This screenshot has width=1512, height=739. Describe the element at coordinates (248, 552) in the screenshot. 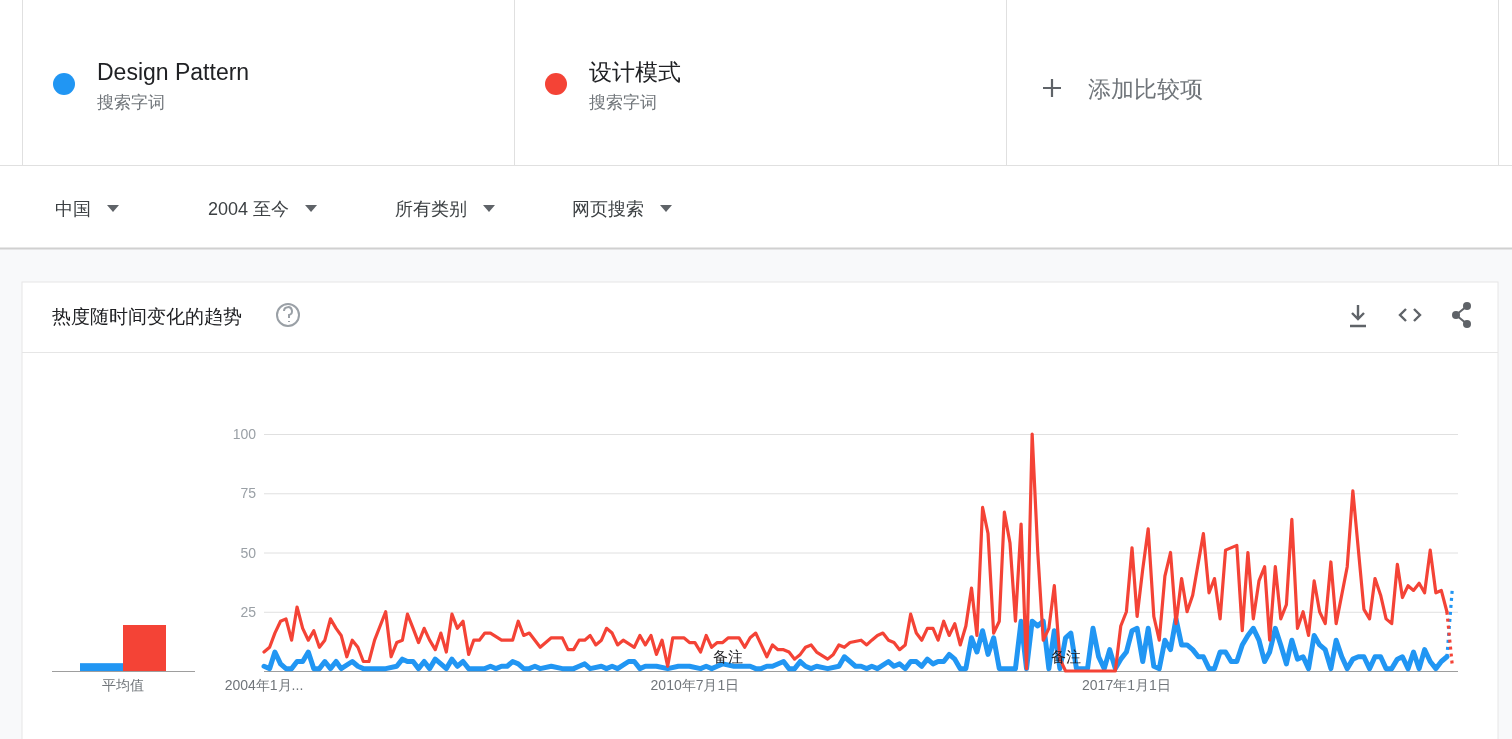

I see `y-tick-label: 50` at that location.